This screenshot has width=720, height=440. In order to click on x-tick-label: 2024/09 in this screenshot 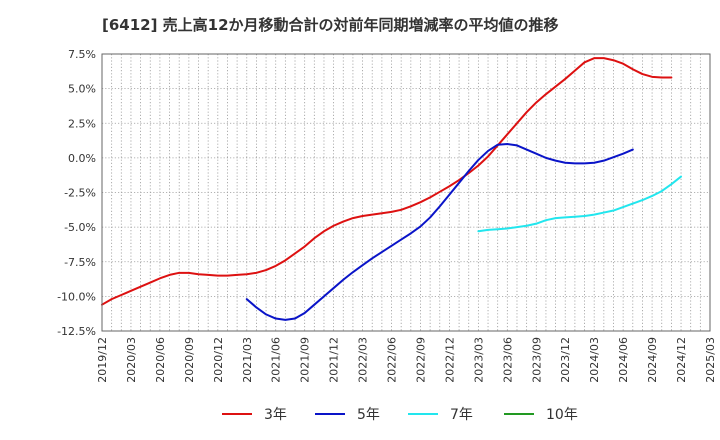, I will do `click(652, 360)`.